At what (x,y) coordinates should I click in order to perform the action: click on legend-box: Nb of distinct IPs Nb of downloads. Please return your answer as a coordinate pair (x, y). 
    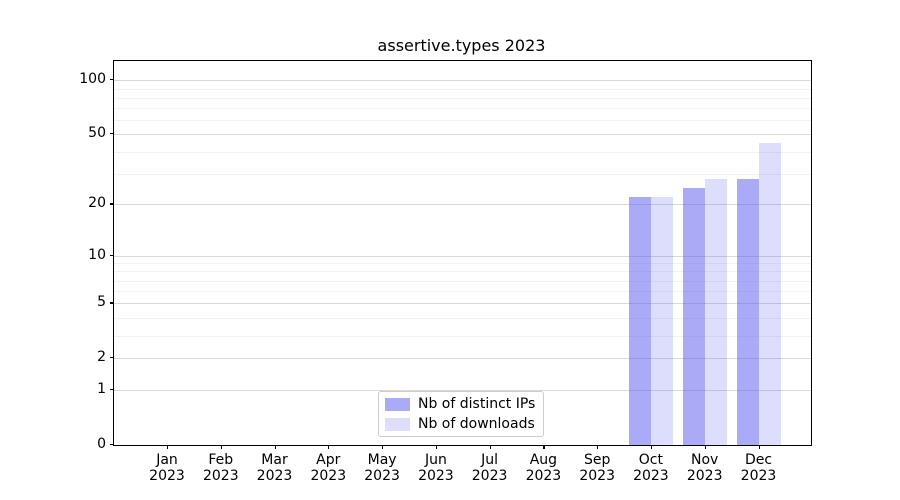
    Looking at the image, I should click on (461, 414).